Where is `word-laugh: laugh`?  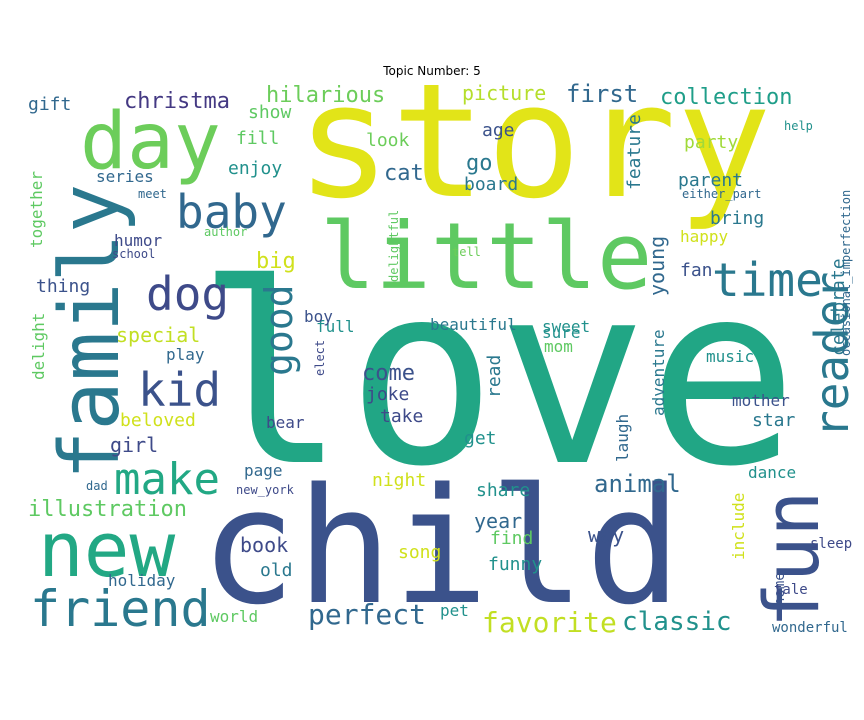
word-laugh: laugh is located at coordinates (622, 438).